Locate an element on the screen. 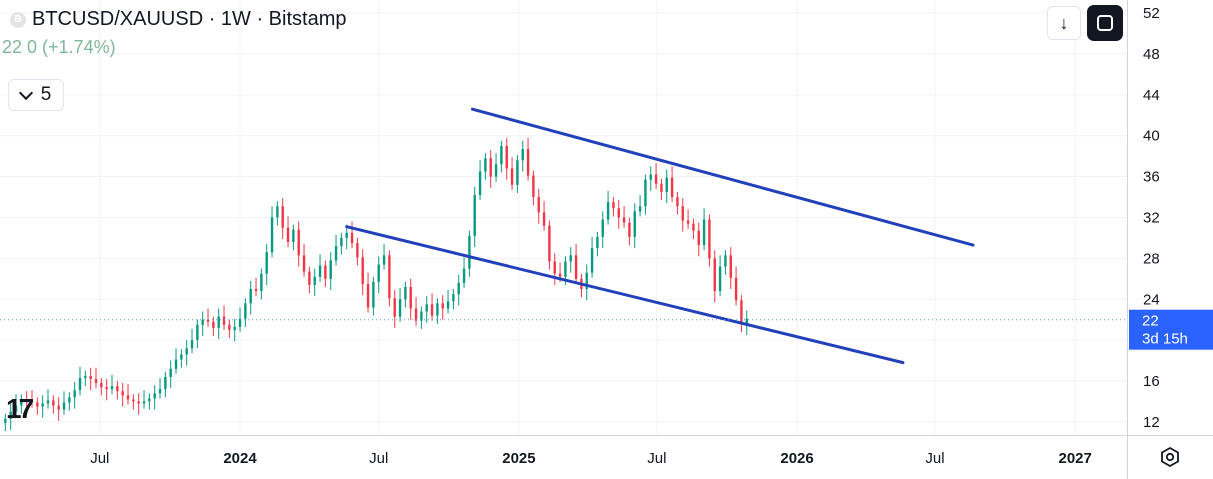 Image resolution: width=1213 pixels, height=479 pixels. tradingview-logo: 17 is located at coordinates (20, 408).